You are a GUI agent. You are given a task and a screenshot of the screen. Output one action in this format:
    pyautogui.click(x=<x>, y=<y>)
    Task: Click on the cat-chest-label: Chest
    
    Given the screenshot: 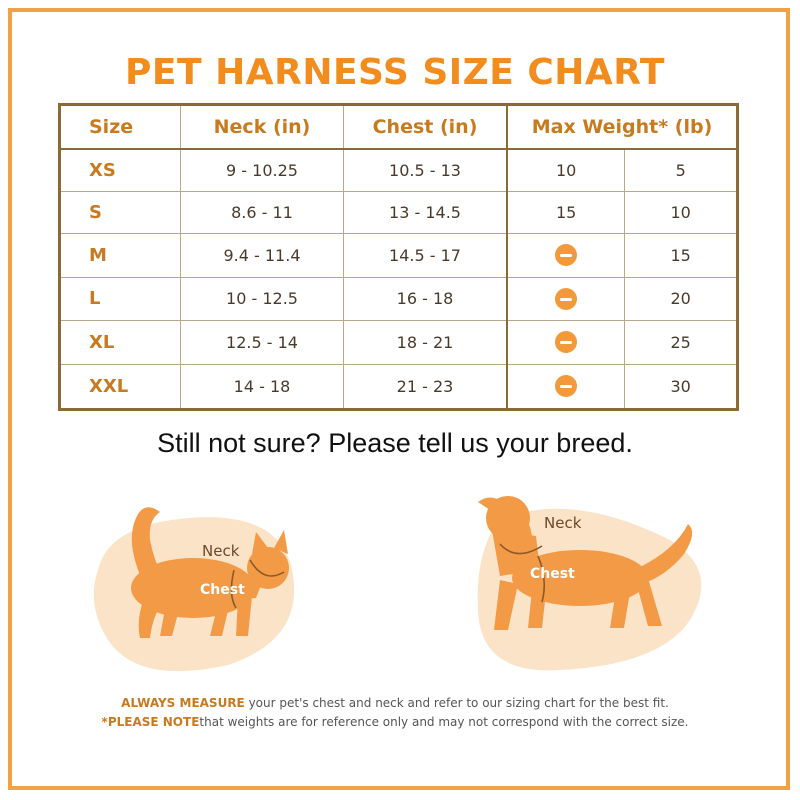 What is the action you would take?
    pyautogui.click(x=222, y=590)
    